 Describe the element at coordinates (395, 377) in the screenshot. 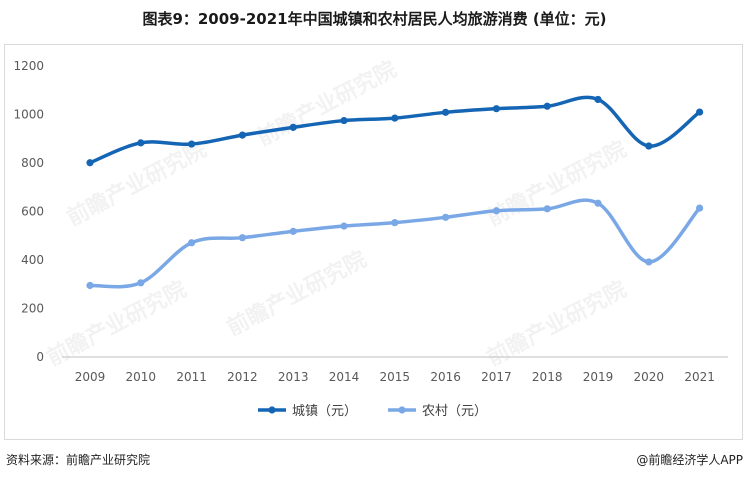

I see `x-tick-label: 2015` at that location.